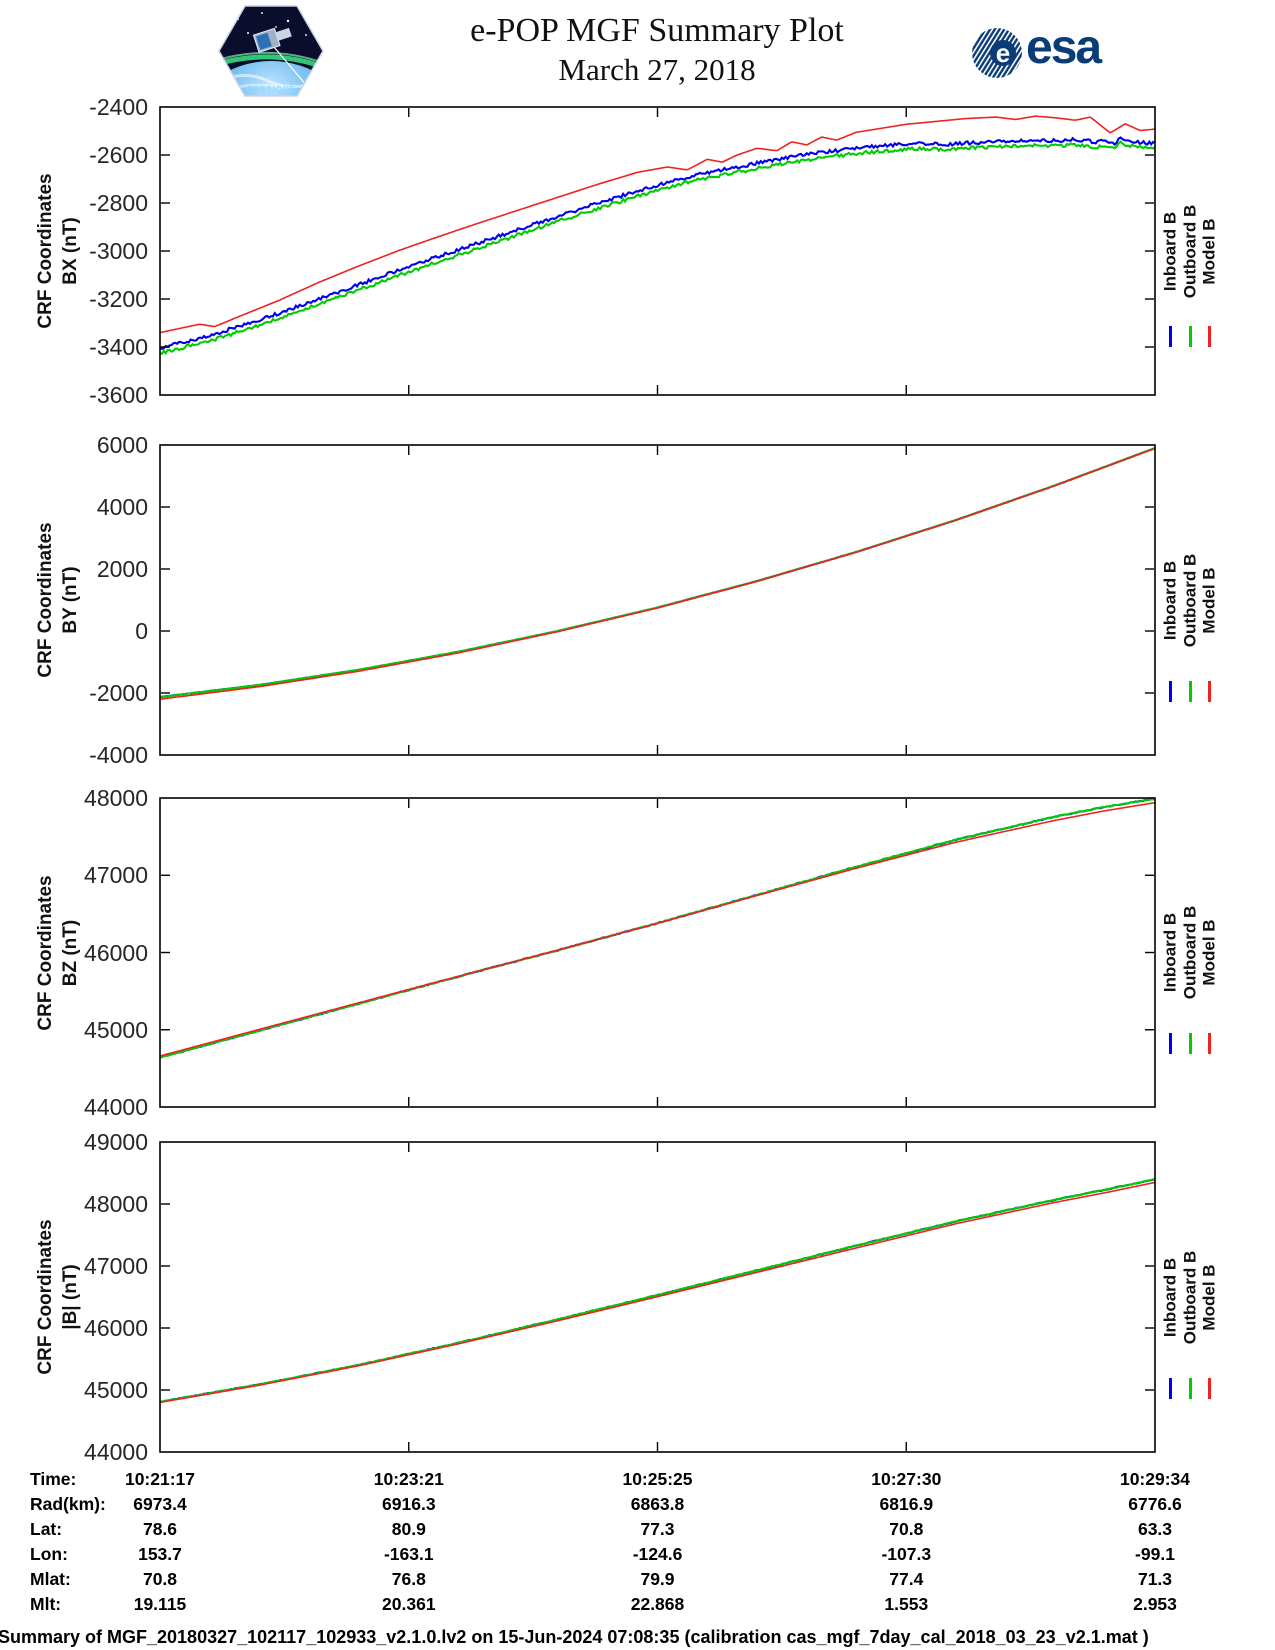 The width and height of the screenshot is (1275, 1650). Describe the element at coordinates (906, 1554) in the screenshot. I see `table-cell: -107.3` at that location.